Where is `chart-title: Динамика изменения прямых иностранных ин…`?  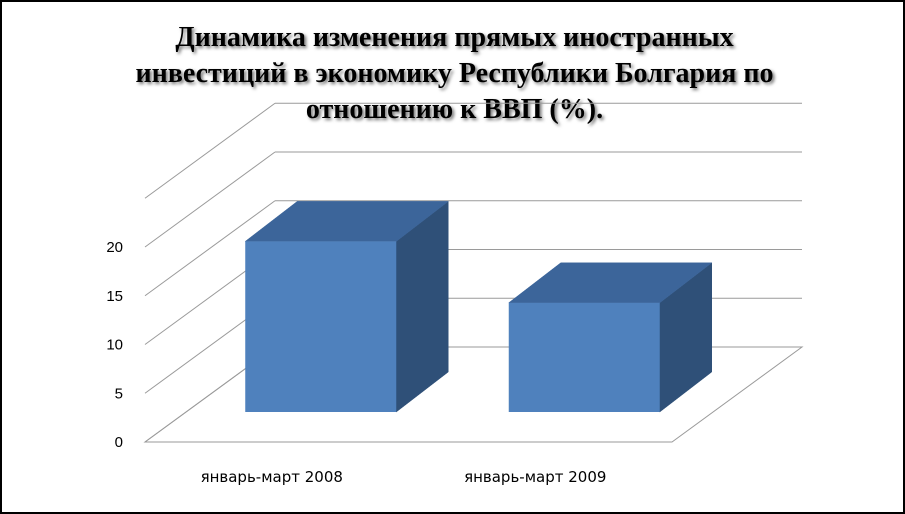 chart-title: Динамика изменения прямых иностранных ин… is located at coordinates (454, 73).